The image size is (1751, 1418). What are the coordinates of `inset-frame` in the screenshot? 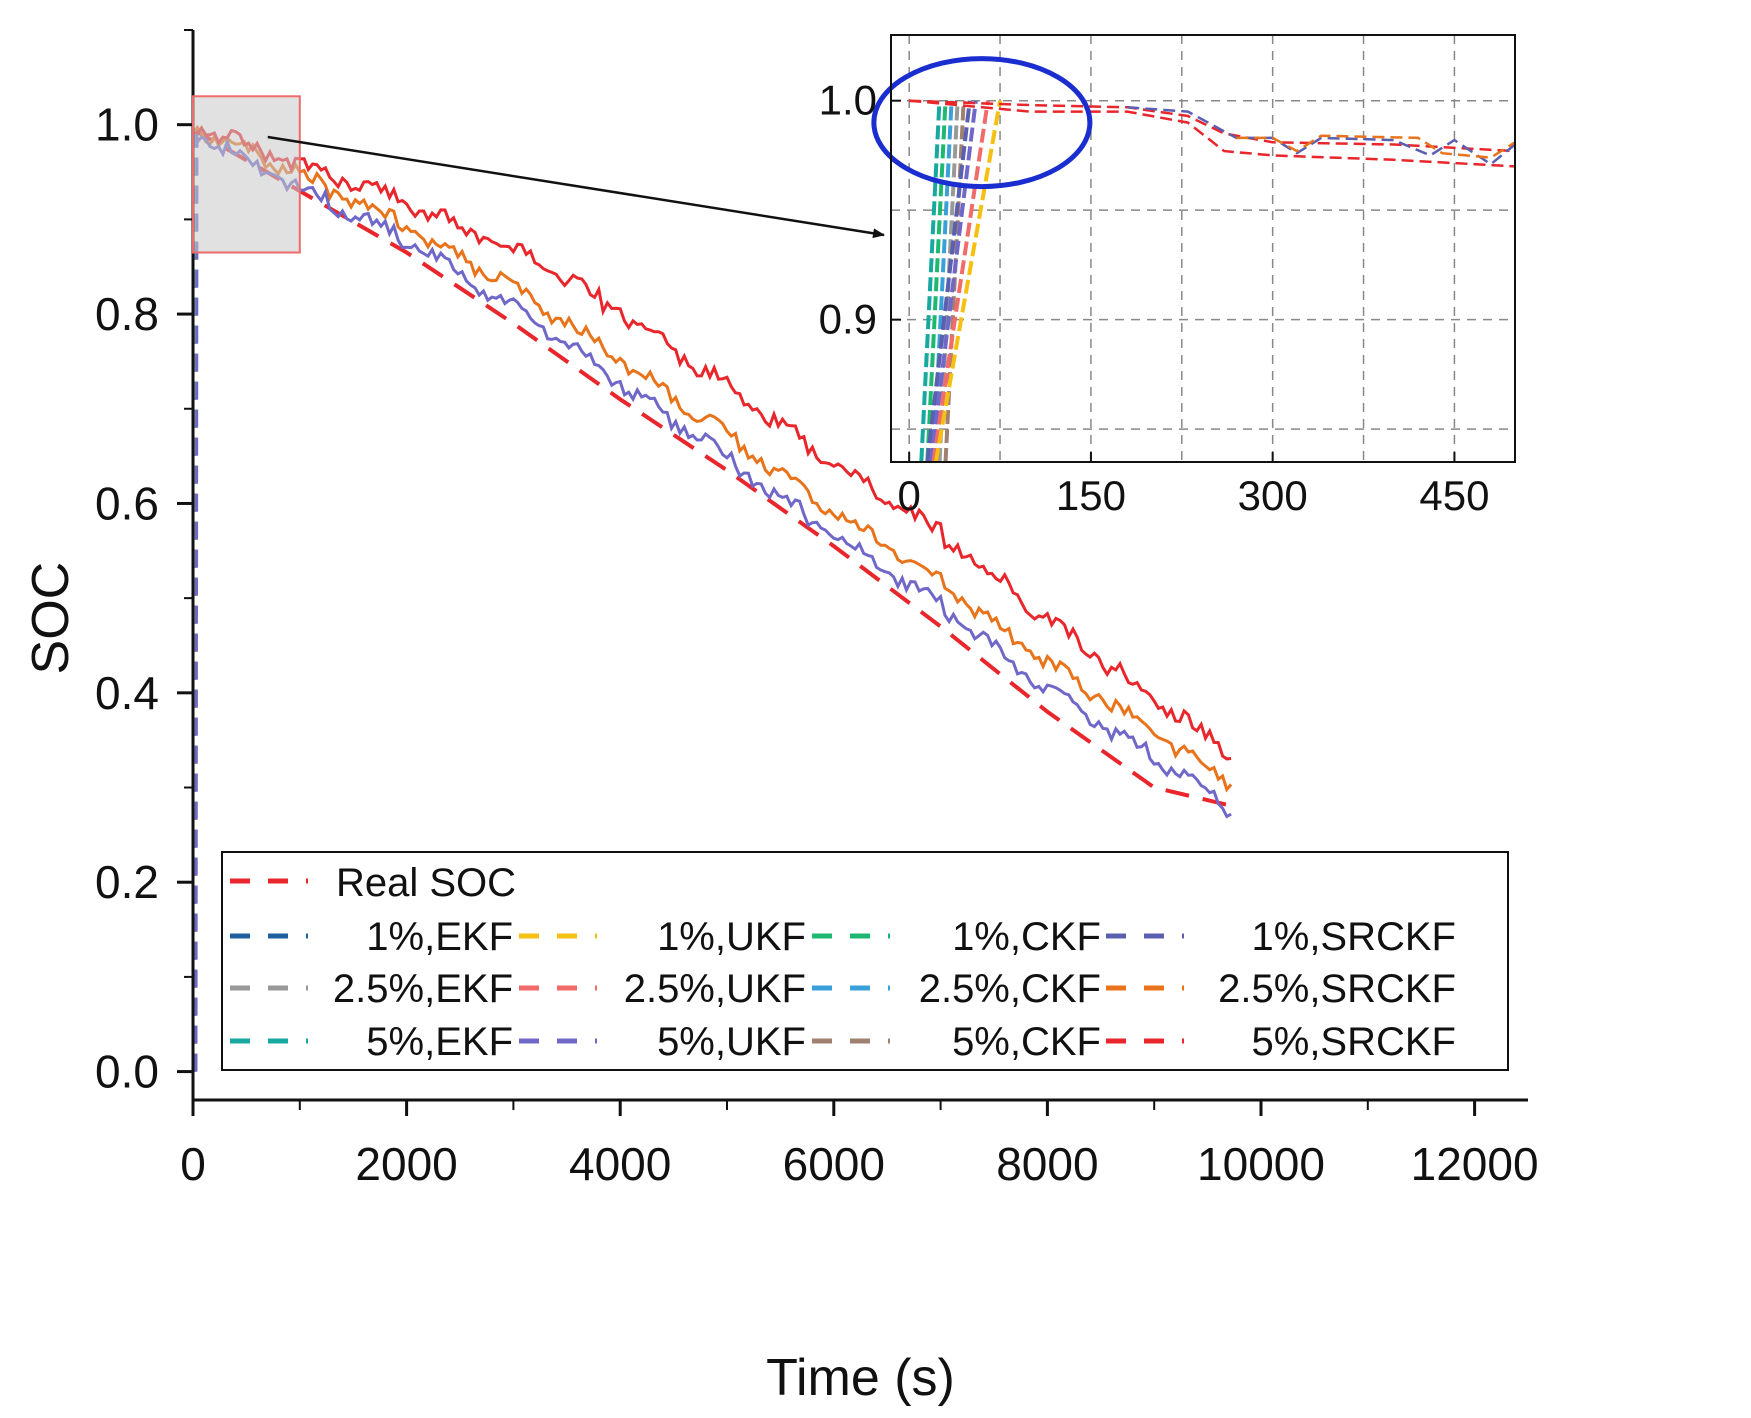 It's located at (1203, 248).